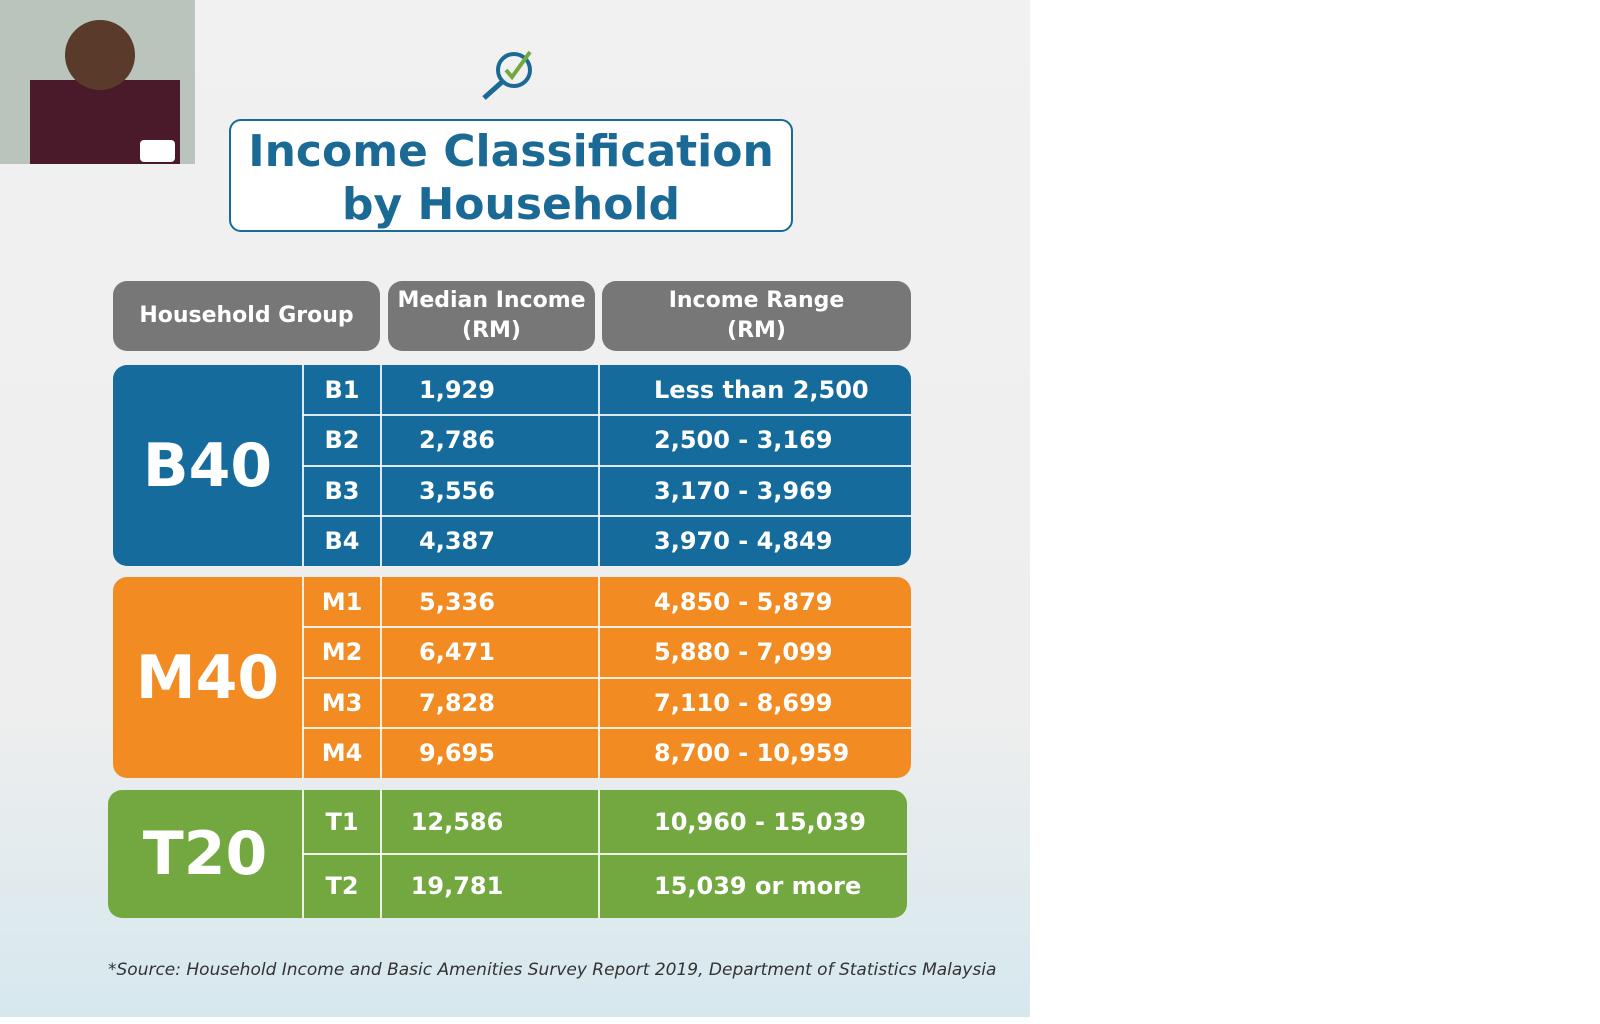 This screenshot has height=1024, width=1600. I want to click on title-line: Income Classification, so click(511, 151).